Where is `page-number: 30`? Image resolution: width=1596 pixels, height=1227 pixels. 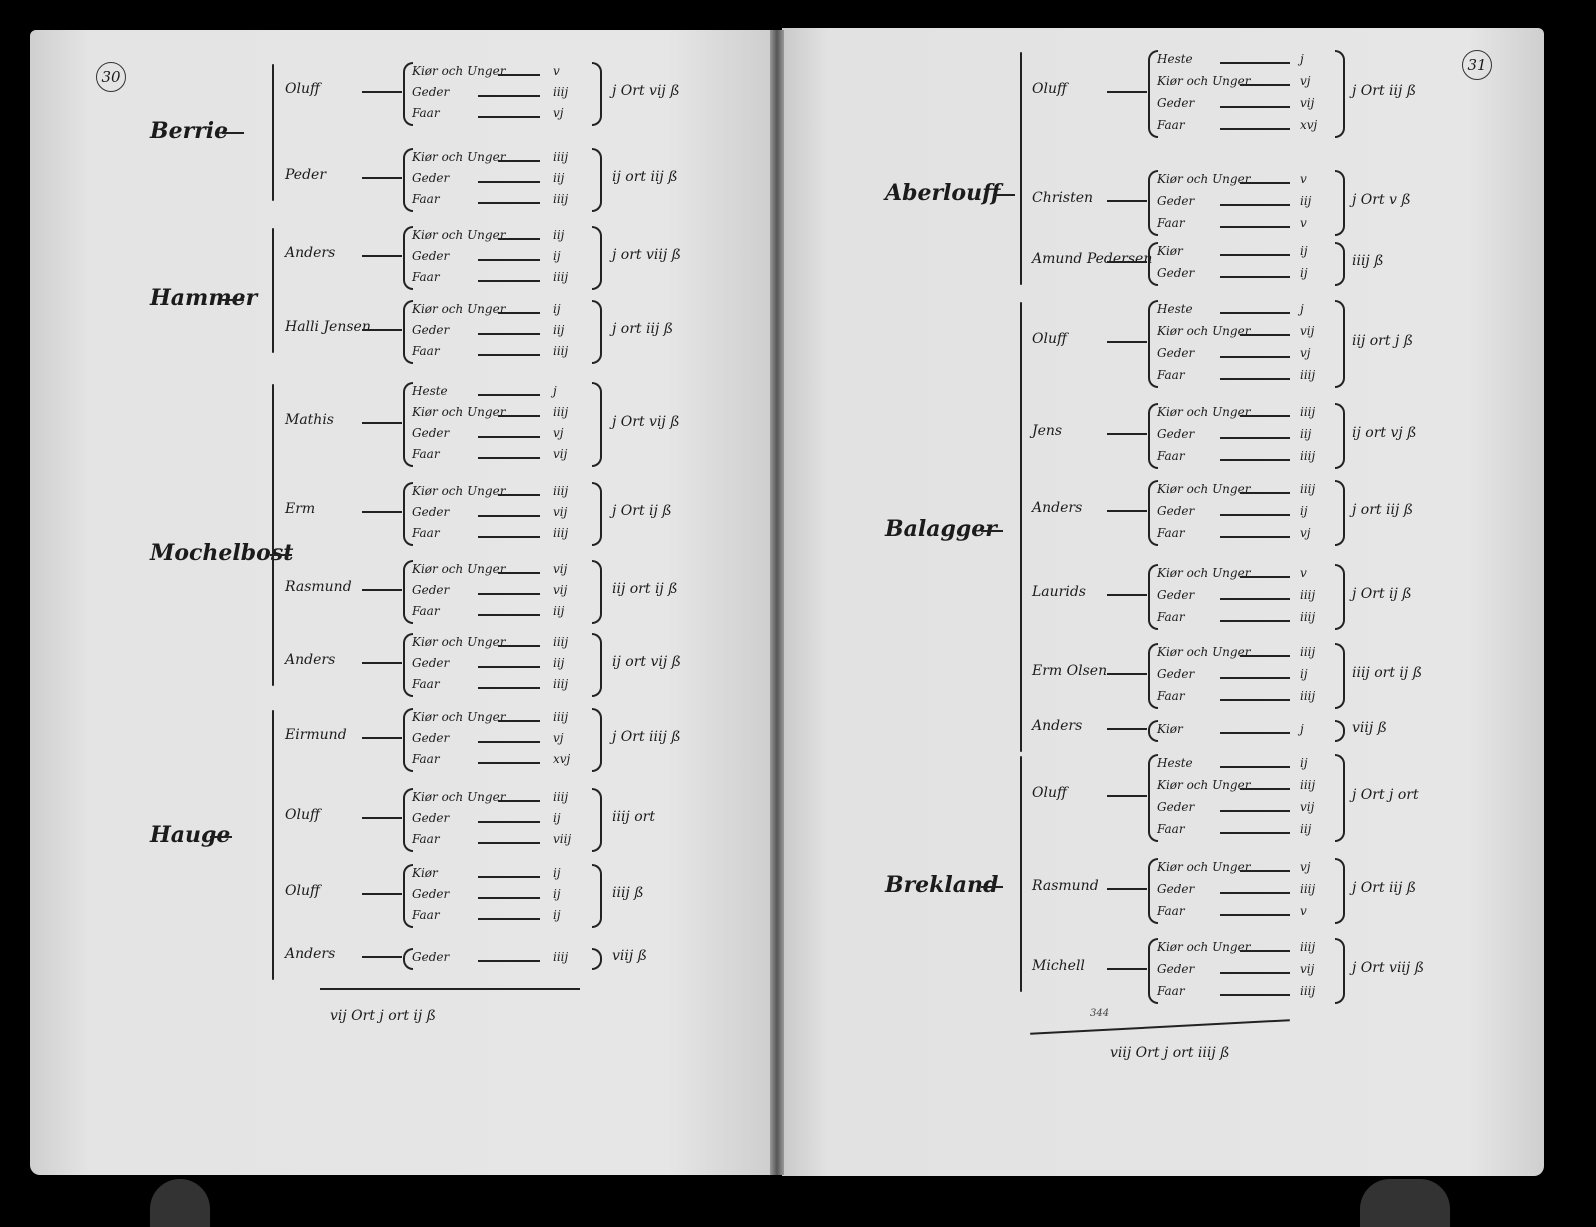
page-number: 30 is located at coordinates (111, 77).